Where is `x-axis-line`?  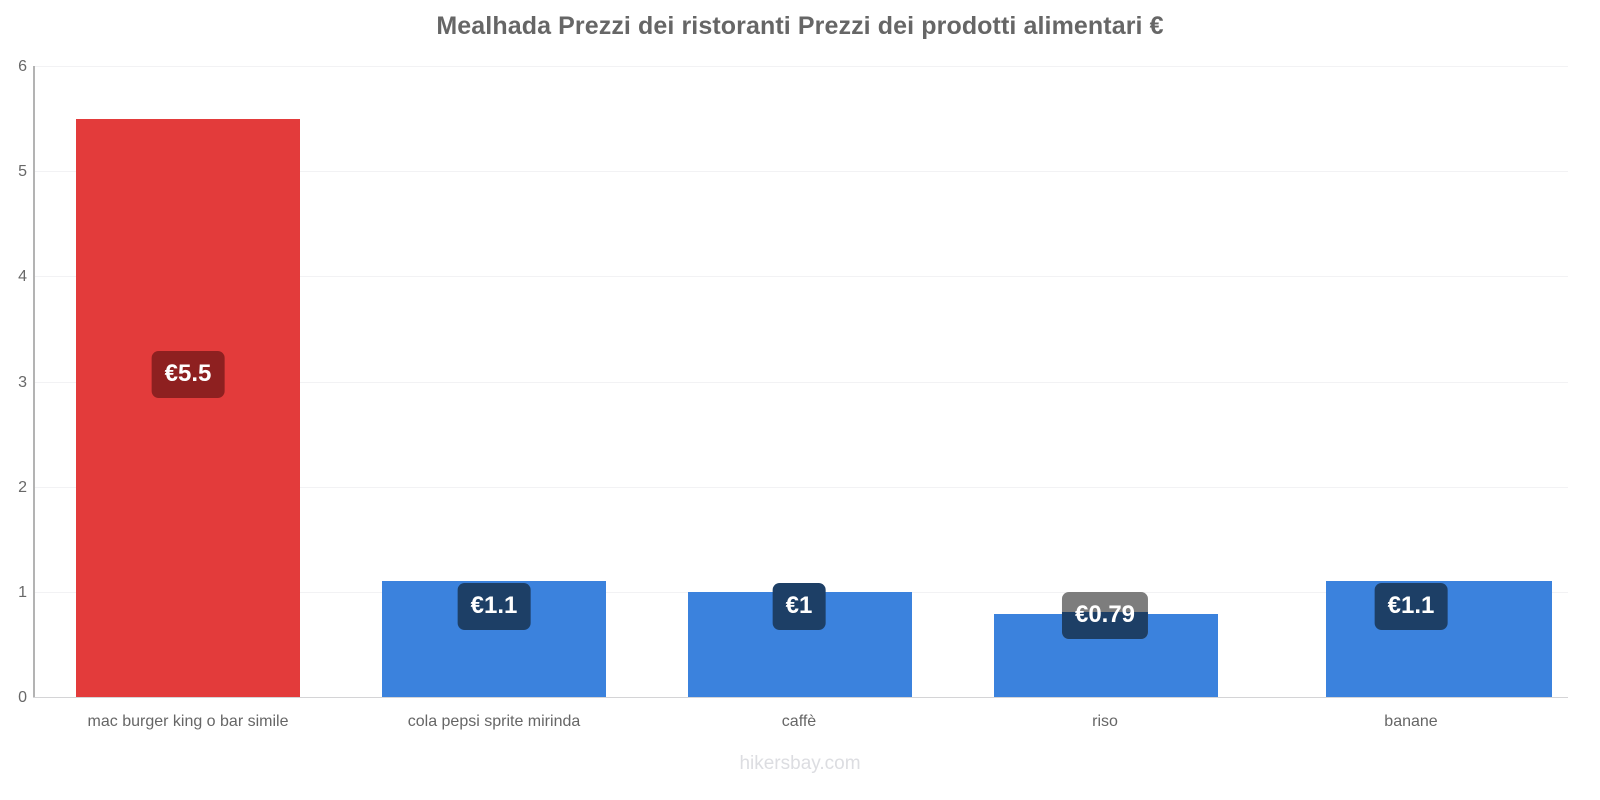
x-axis-line is located at coordinates (800, 697).